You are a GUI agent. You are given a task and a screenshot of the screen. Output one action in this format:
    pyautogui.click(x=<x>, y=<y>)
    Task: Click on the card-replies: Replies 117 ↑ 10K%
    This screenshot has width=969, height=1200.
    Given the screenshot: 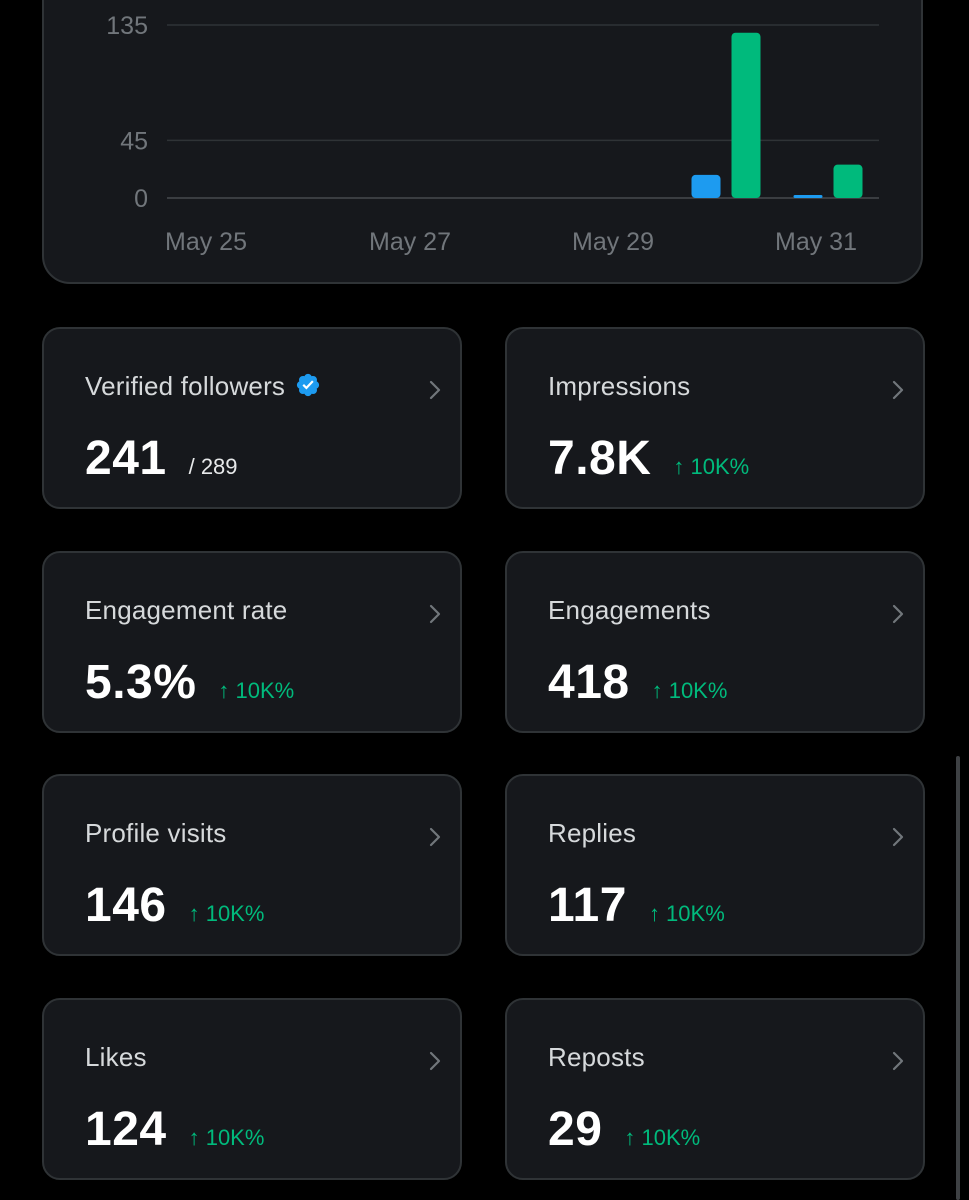 What is the action you would take?
    pyautogui.click(x=715, y=865)
    